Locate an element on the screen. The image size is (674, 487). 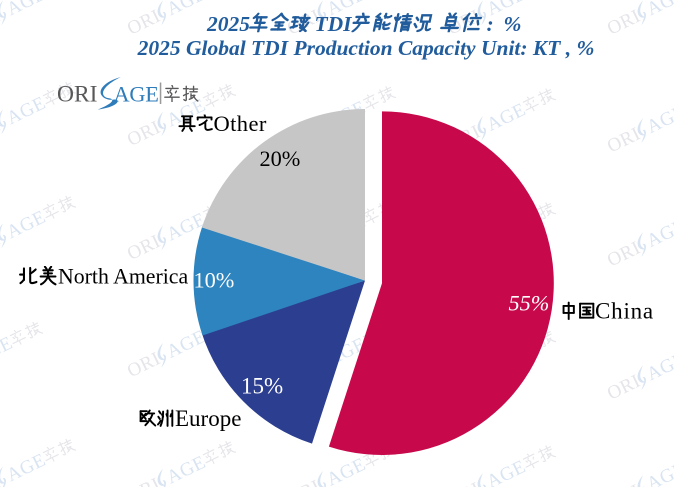
svg-text: 15% is located at coordinates (262, 386).